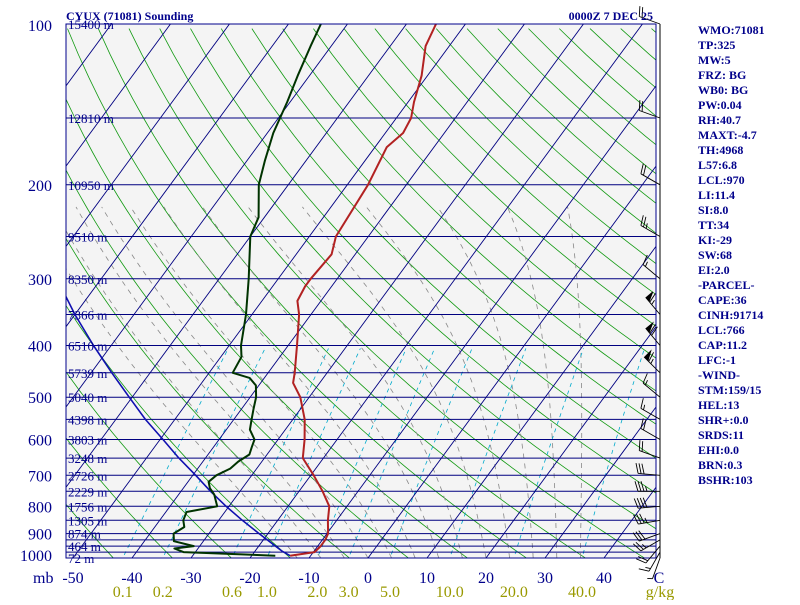 The height and width of the screenshot is (605, 800). What do you see at coordinates (748, 105) in the screenshot?
I see `index-item: PW:0.04` at bounding box center [748, 105].